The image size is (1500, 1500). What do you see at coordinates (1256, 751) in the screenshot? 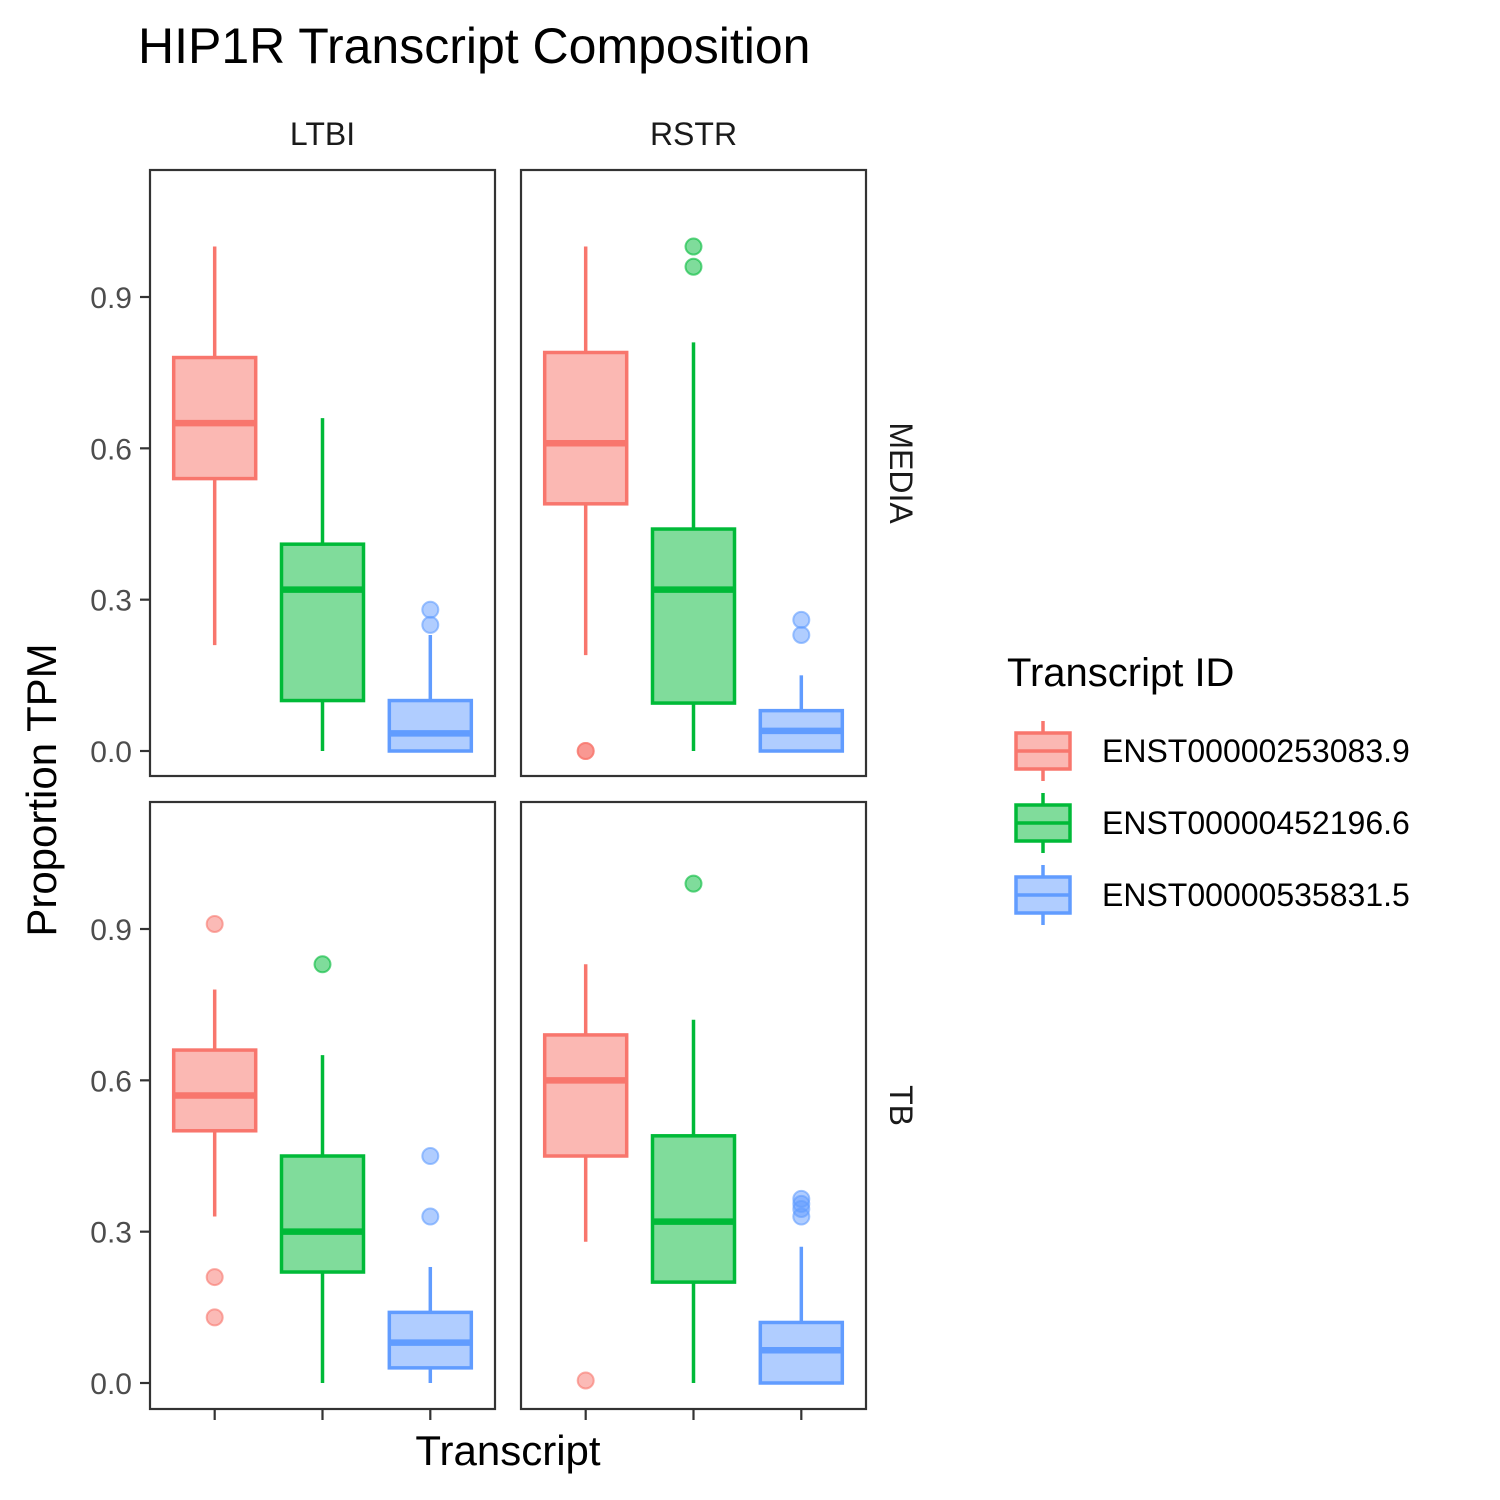
I see `legend-label: ENST00000253083.9` at bounding box center [1256, 751].